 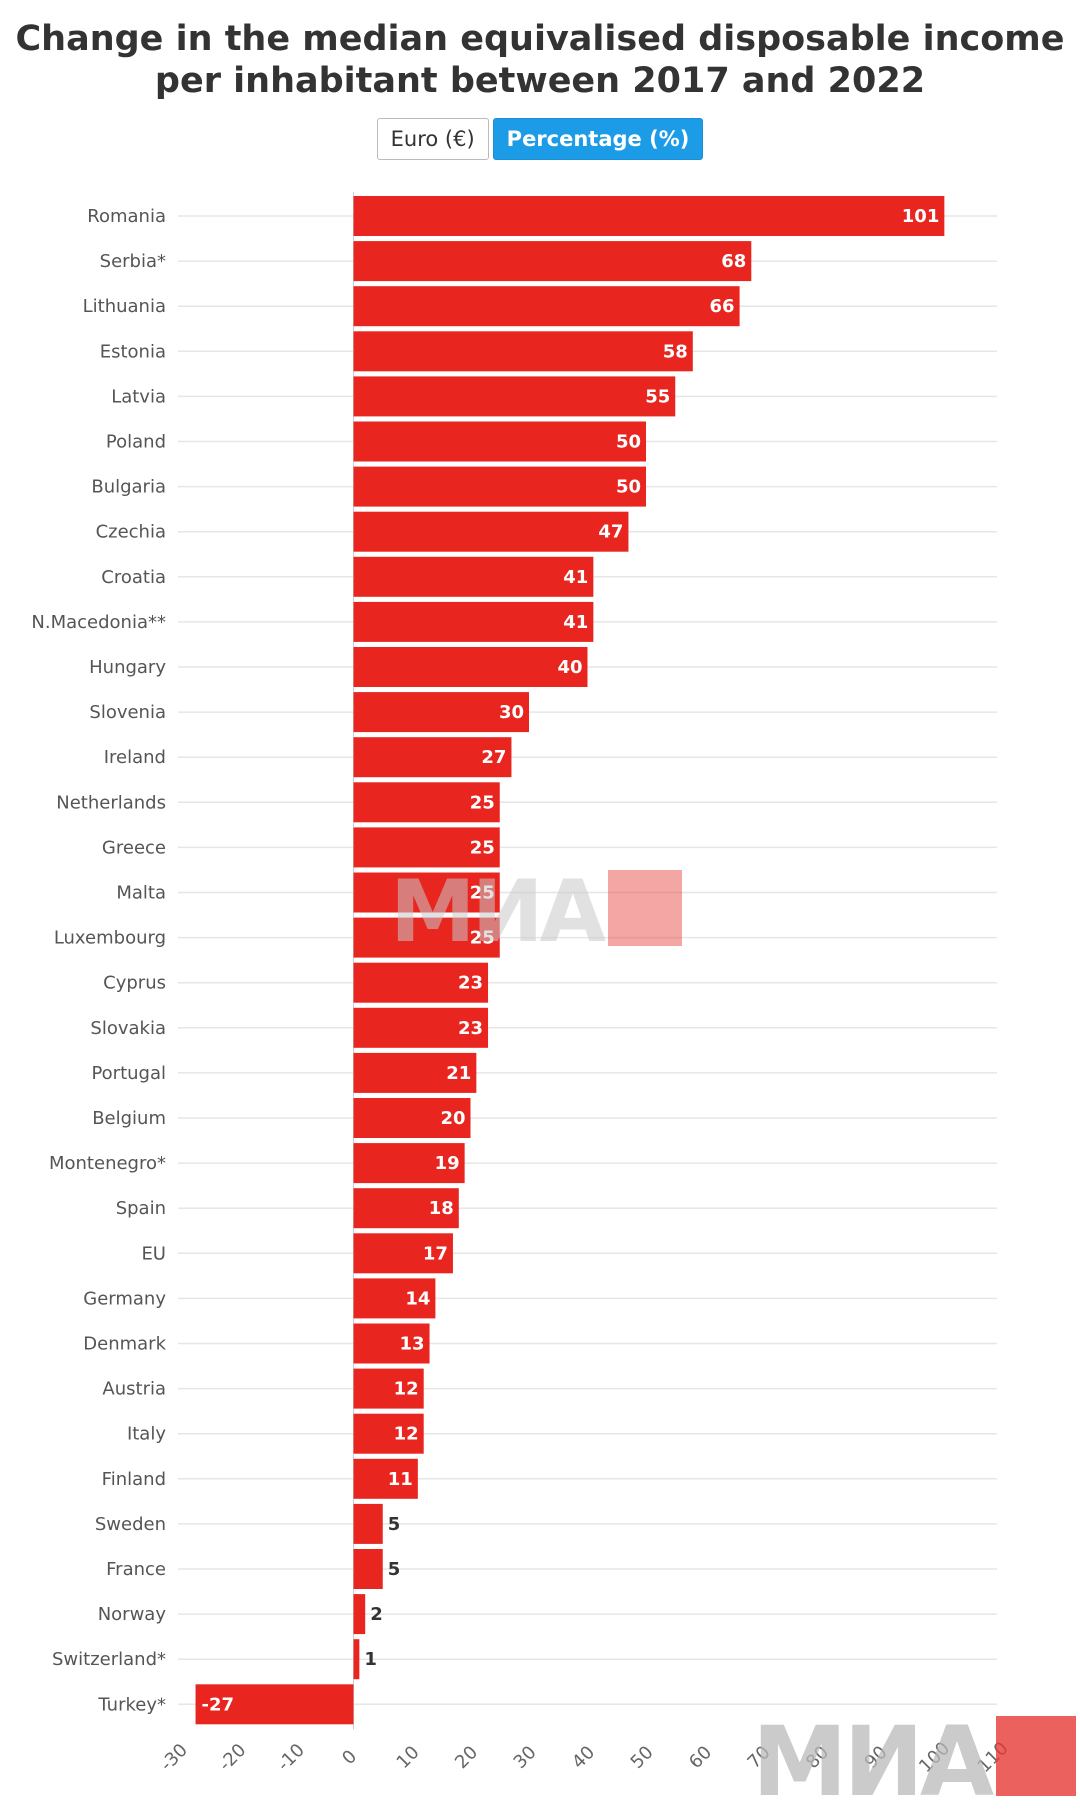 I want to click on category-label: France, so click(x=136, y=1569).